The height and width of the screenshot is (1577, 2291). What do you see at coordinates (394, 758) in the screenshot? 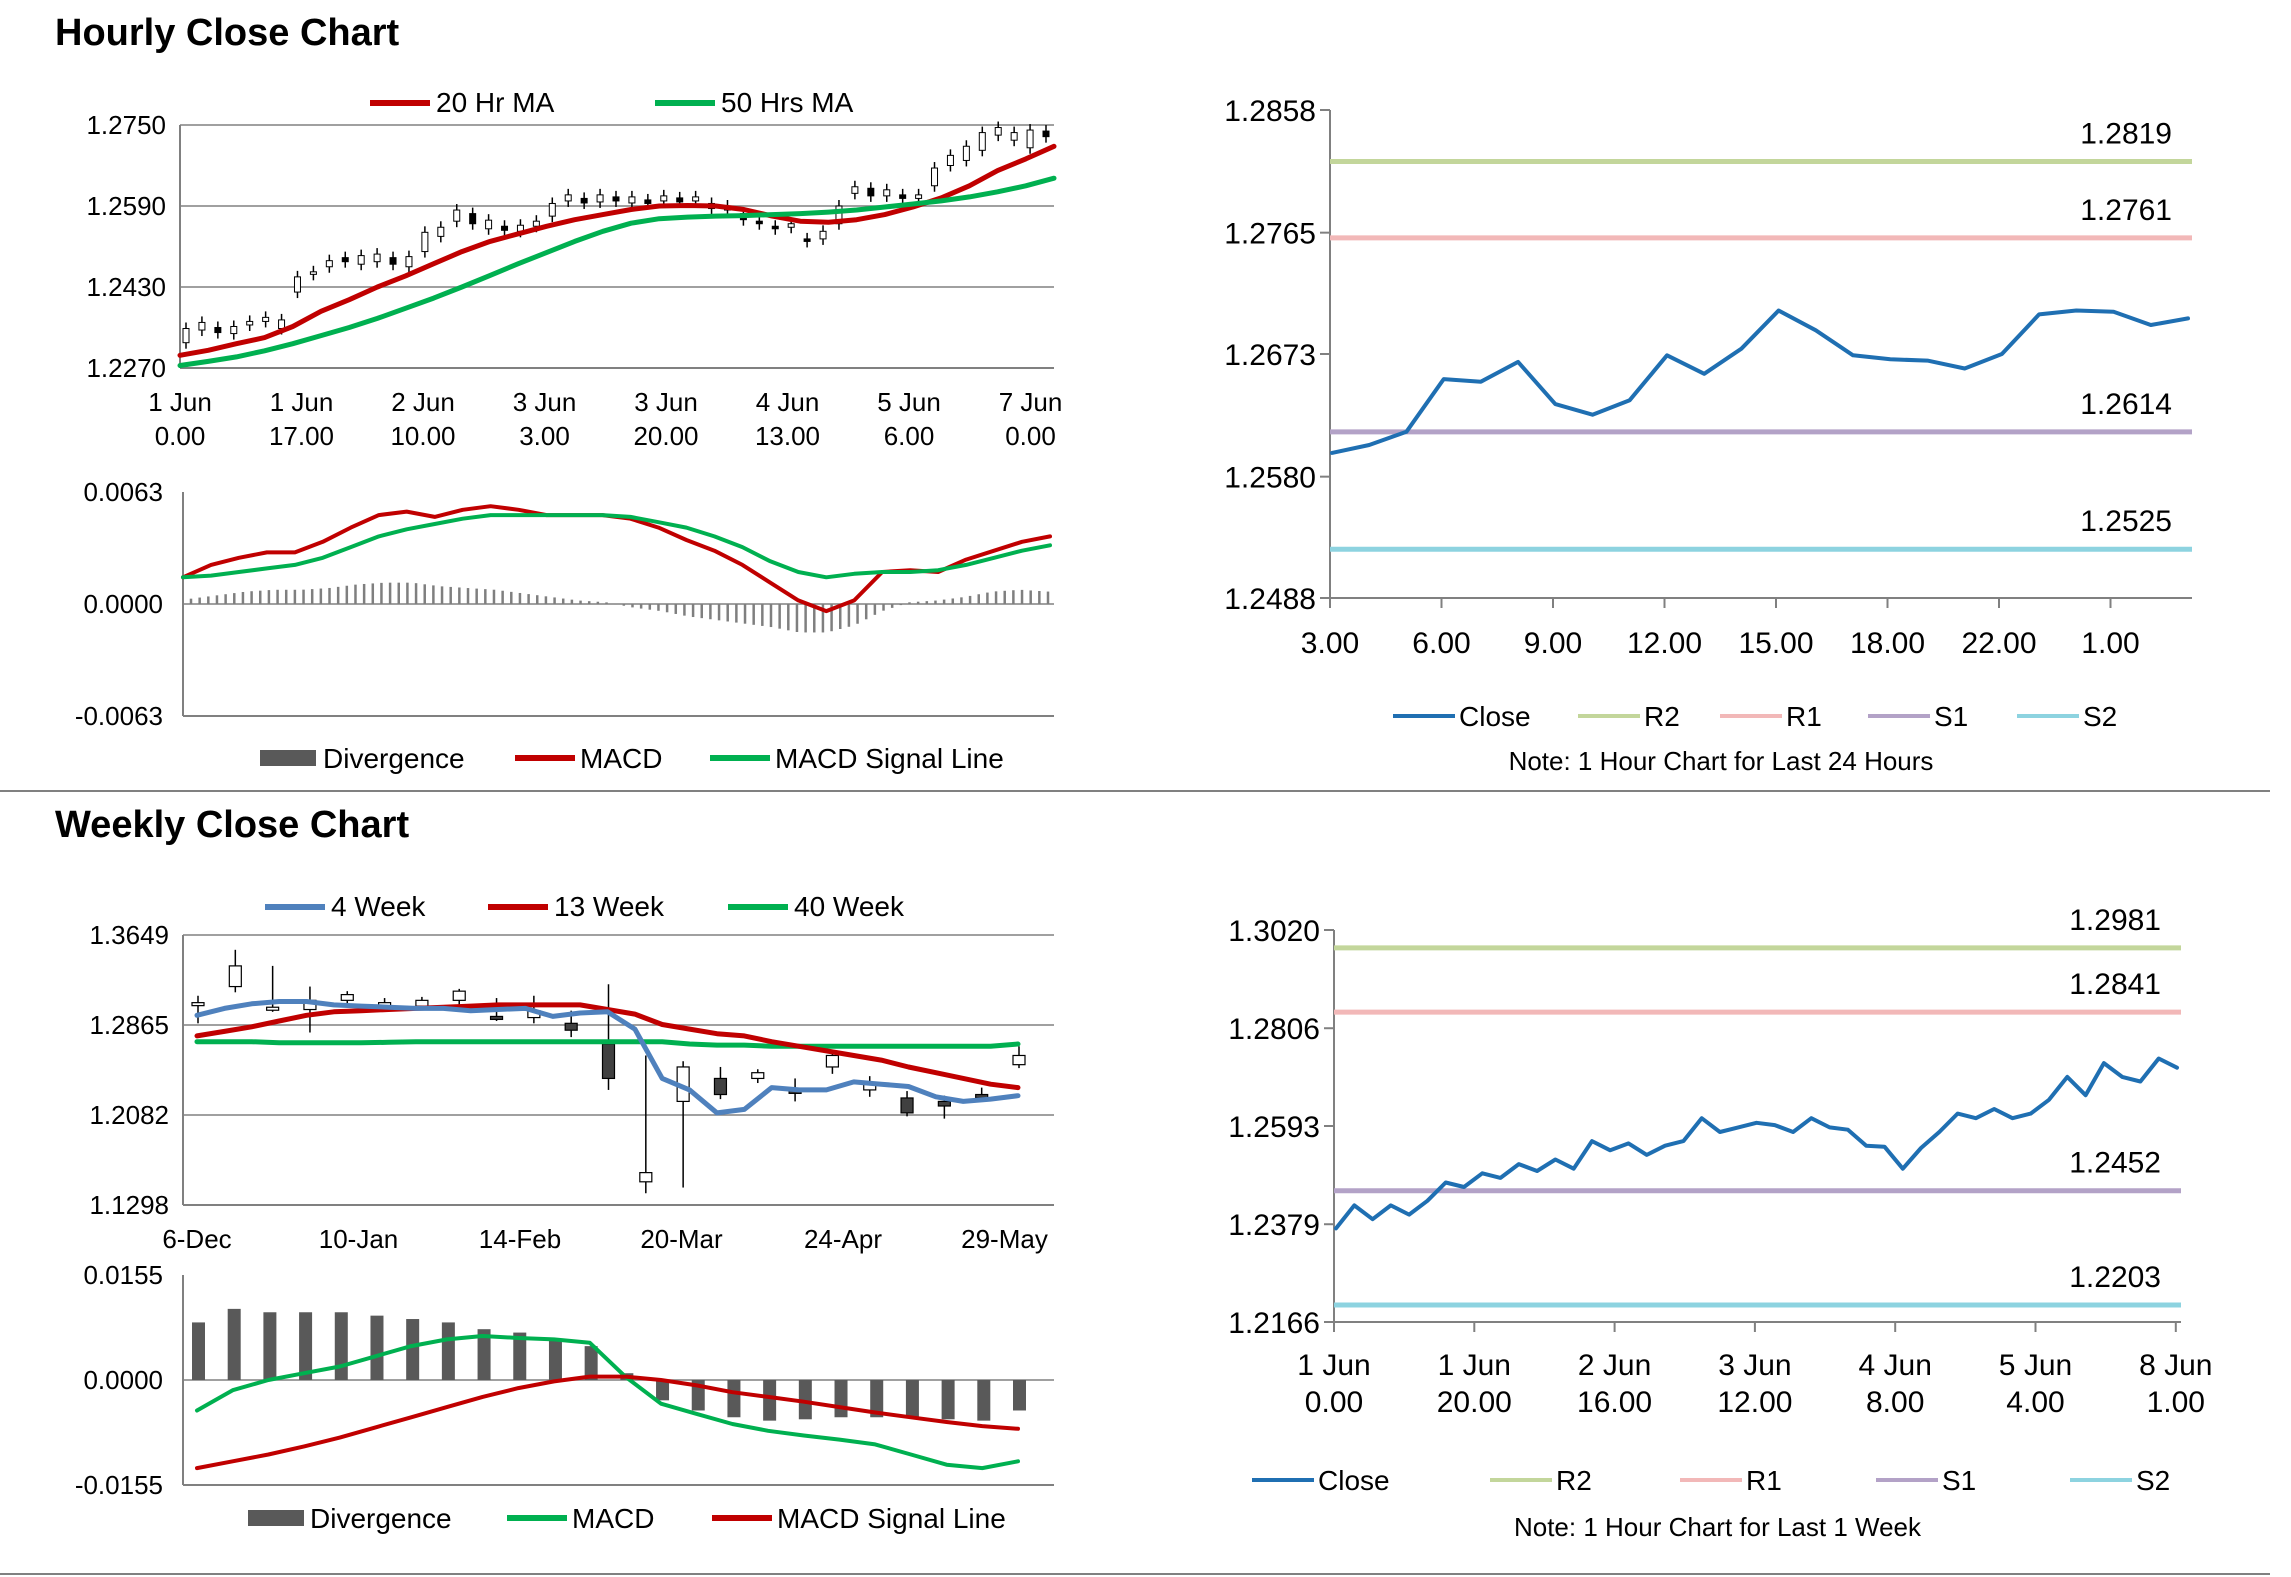
I see `legend-divergence-label: Divergence` at bounding box center [394, 758].